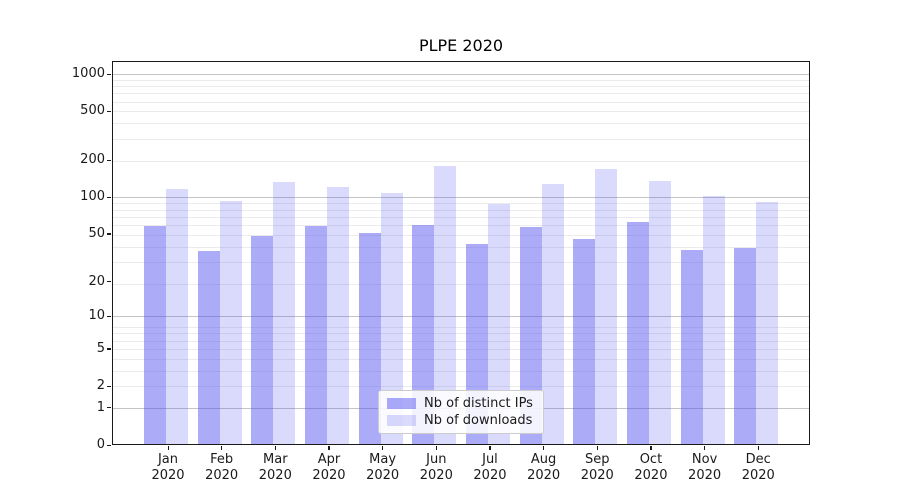 This screenshot has height=500, width=900. I want to click on bar-dec-ips, so click(745, 346).